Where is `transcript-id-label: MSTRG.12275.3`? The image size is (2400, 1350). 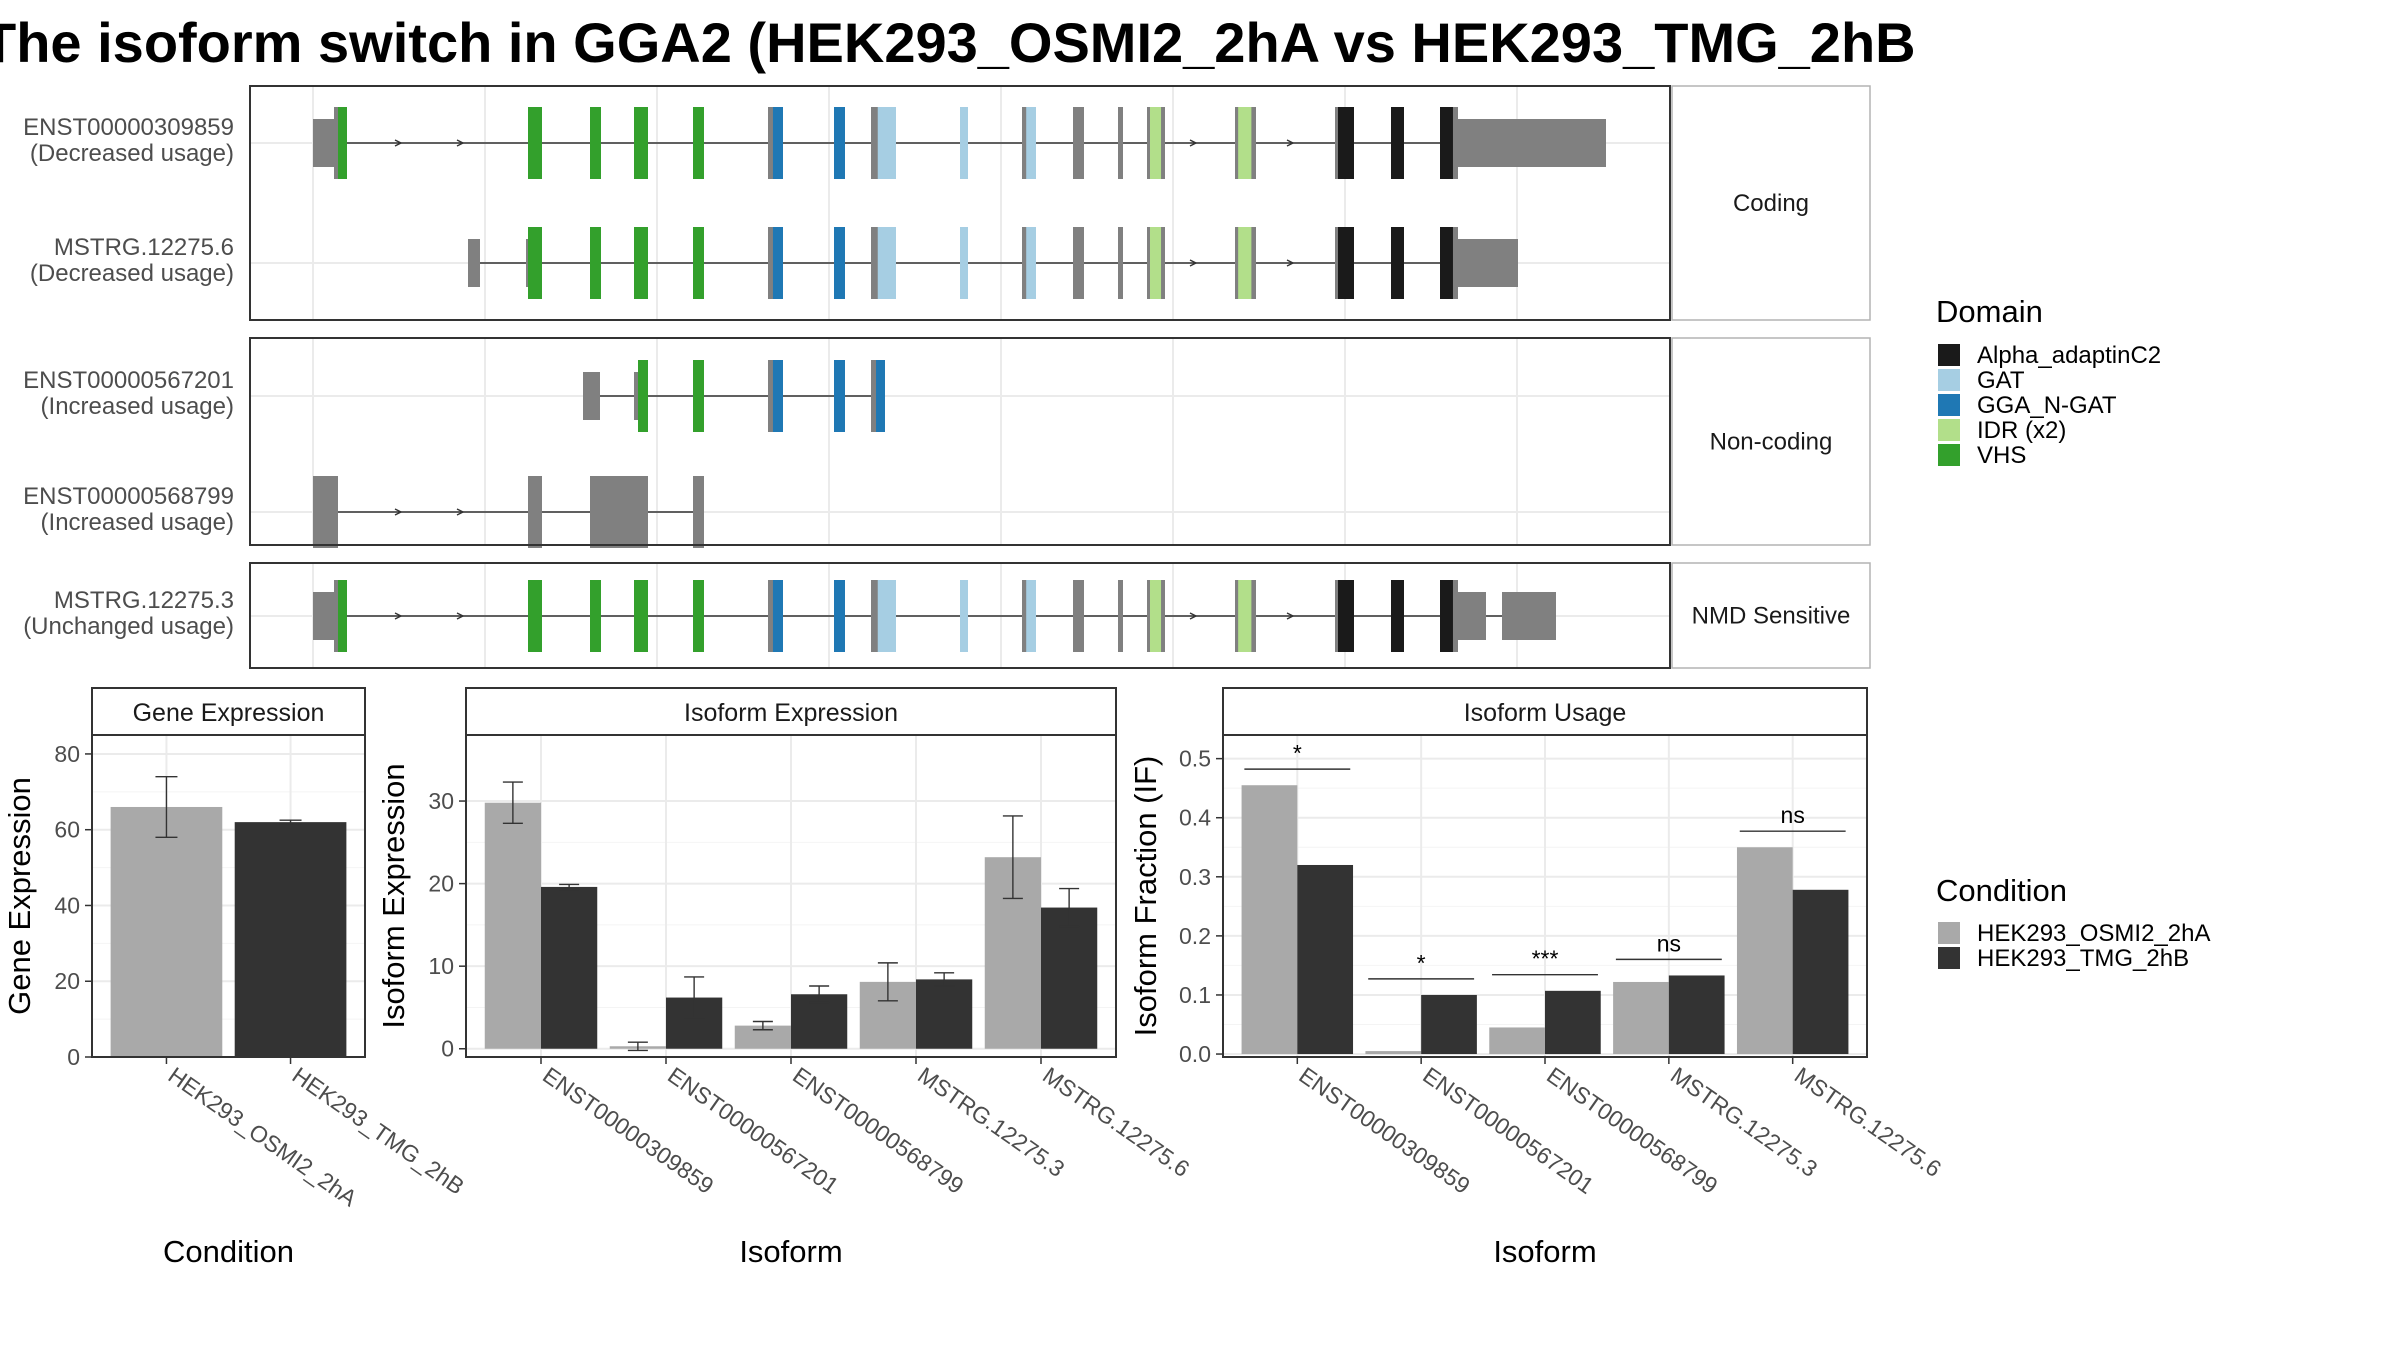 transcript-id-label: MSTRG.12275.3 is located at coordinates (144, 600).